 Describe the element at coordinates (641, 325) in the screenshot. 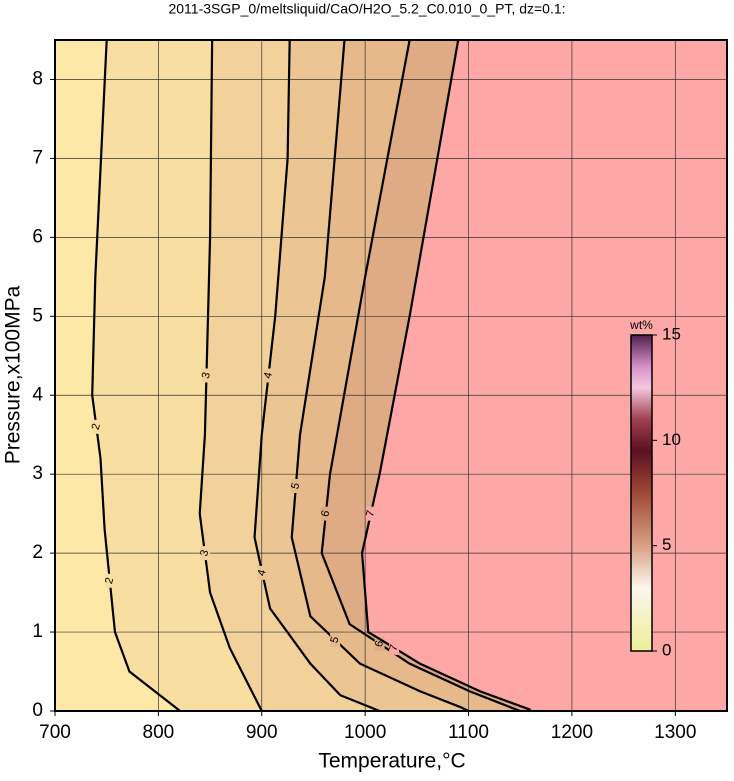

I see `colorbar-label: wt%` at that location.